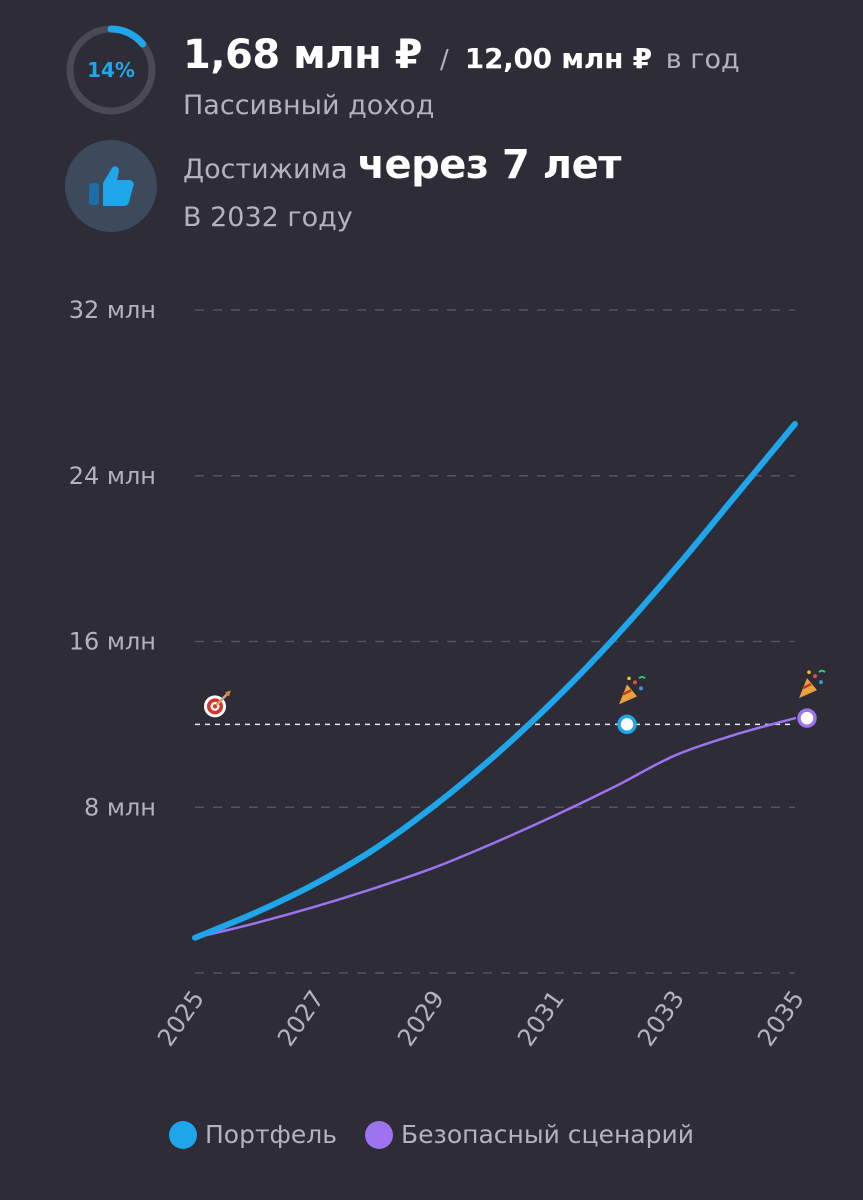 The width and height of the screenshot is (863, 1200). Describe the element at coordinates (120, 807) in the screenshot. I see `y-tick-label-8: 8 млн` at that location.